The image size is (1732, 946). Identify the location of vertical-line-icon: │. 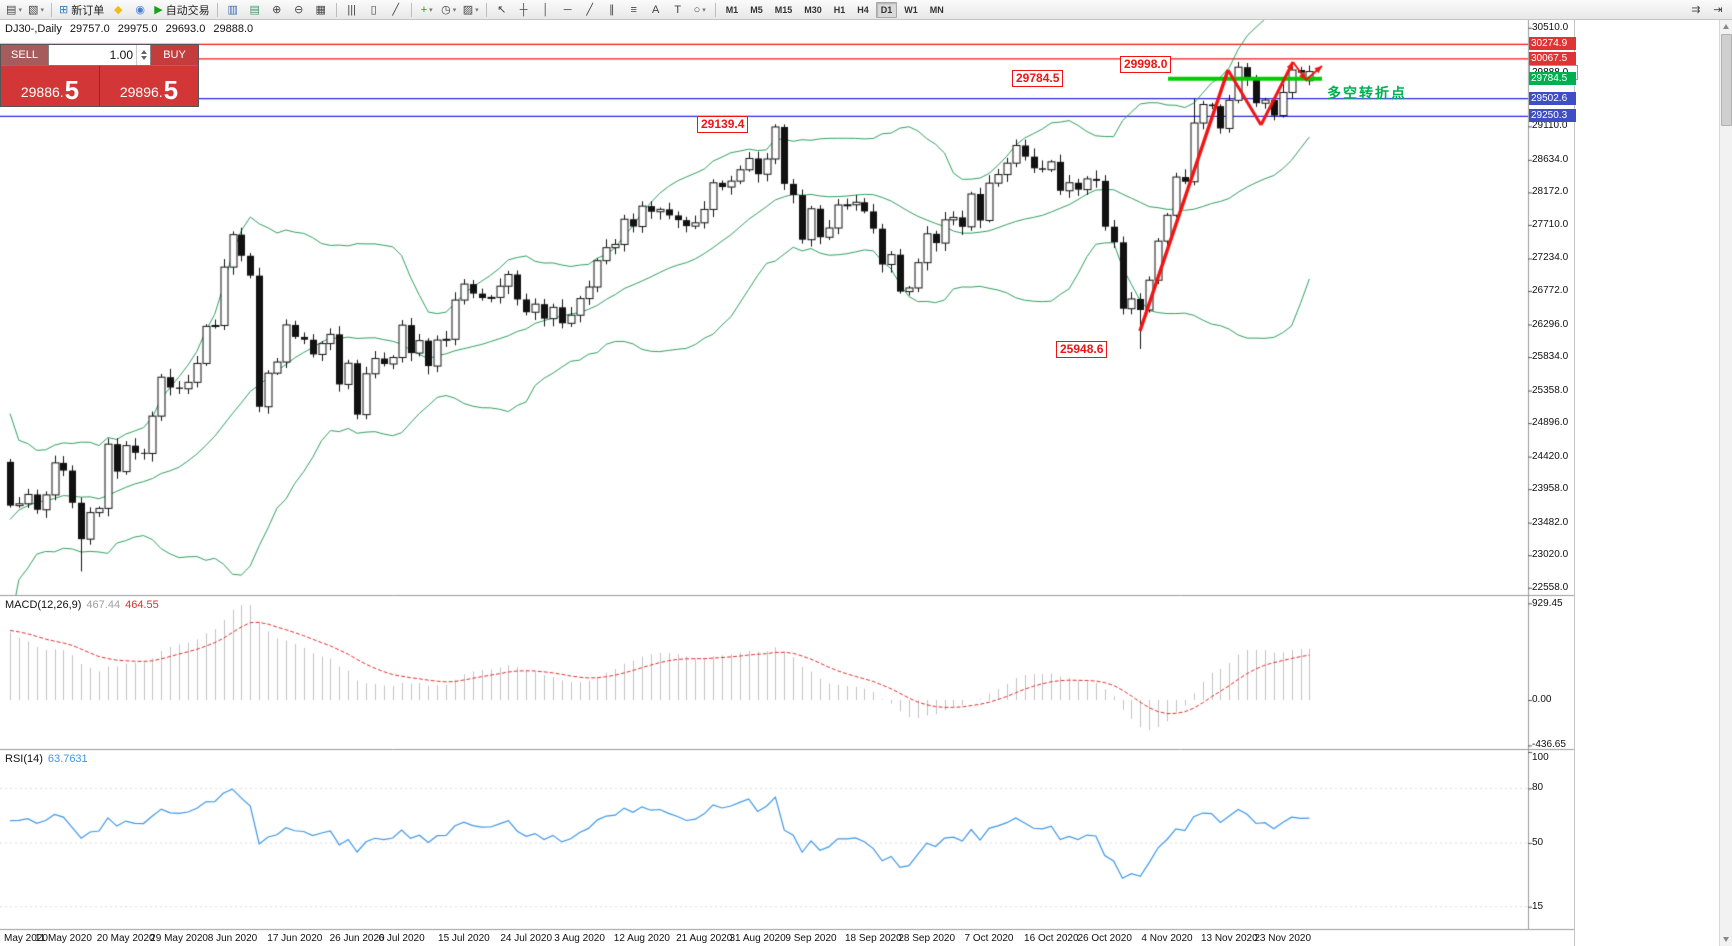
(546, 10).